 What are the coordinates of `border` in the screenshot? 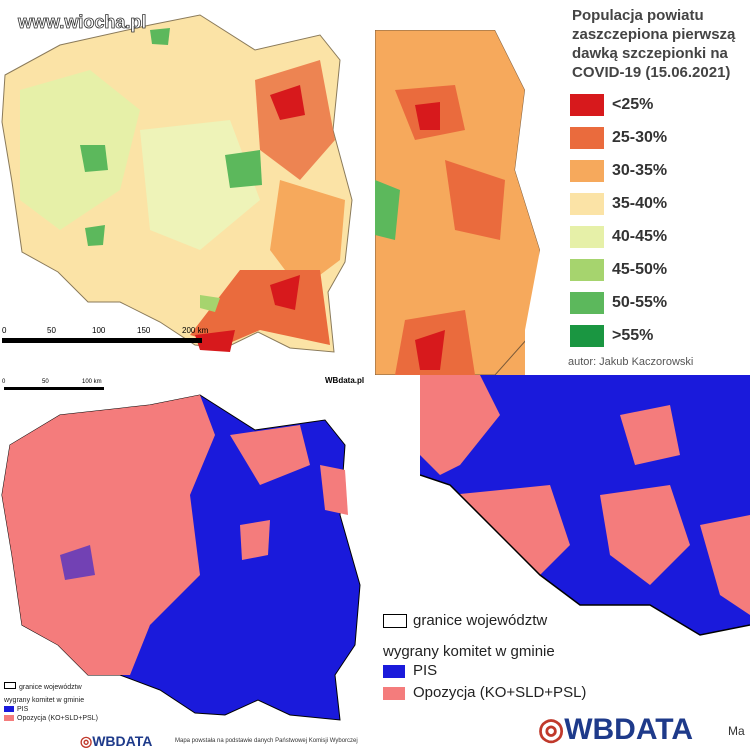 It's located at (585, 555).